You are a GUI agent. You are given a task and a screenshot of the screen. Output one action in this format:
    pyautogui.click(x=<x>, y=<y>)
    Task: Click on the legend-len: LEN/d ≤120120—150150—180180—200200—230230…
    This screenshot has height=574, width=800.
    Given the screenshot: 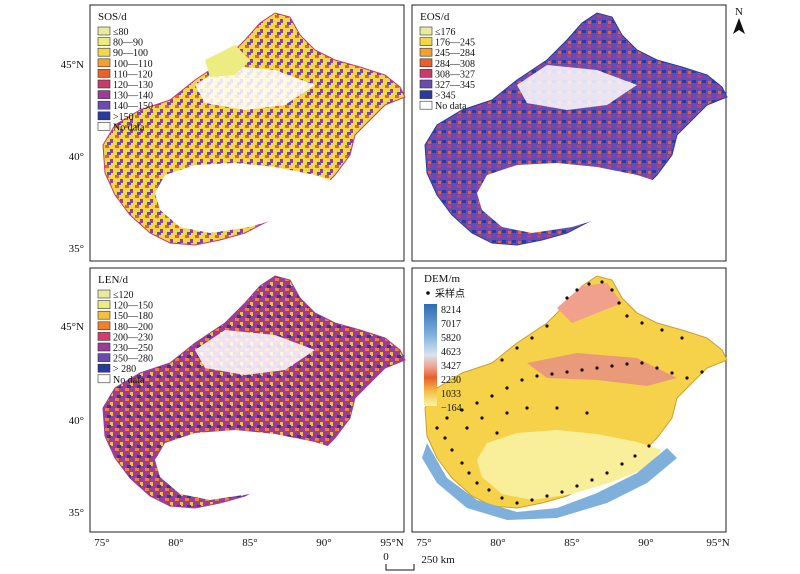 What is the action you would take?
    pyautogui.click(x=125, y=330)
    